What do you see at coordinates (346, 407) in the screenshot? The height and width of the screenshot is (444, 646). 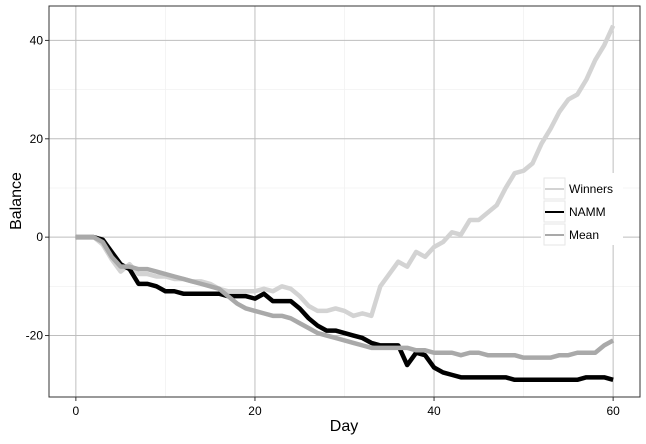 I see `x-axis: 0 20 40 60` at bounding box center [346, 407].